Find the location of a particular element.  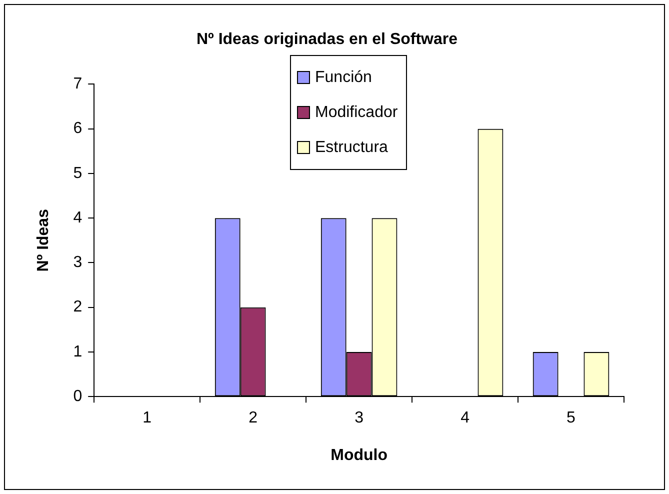

y-tick-label: 0 is located at coordinates (77, 397).